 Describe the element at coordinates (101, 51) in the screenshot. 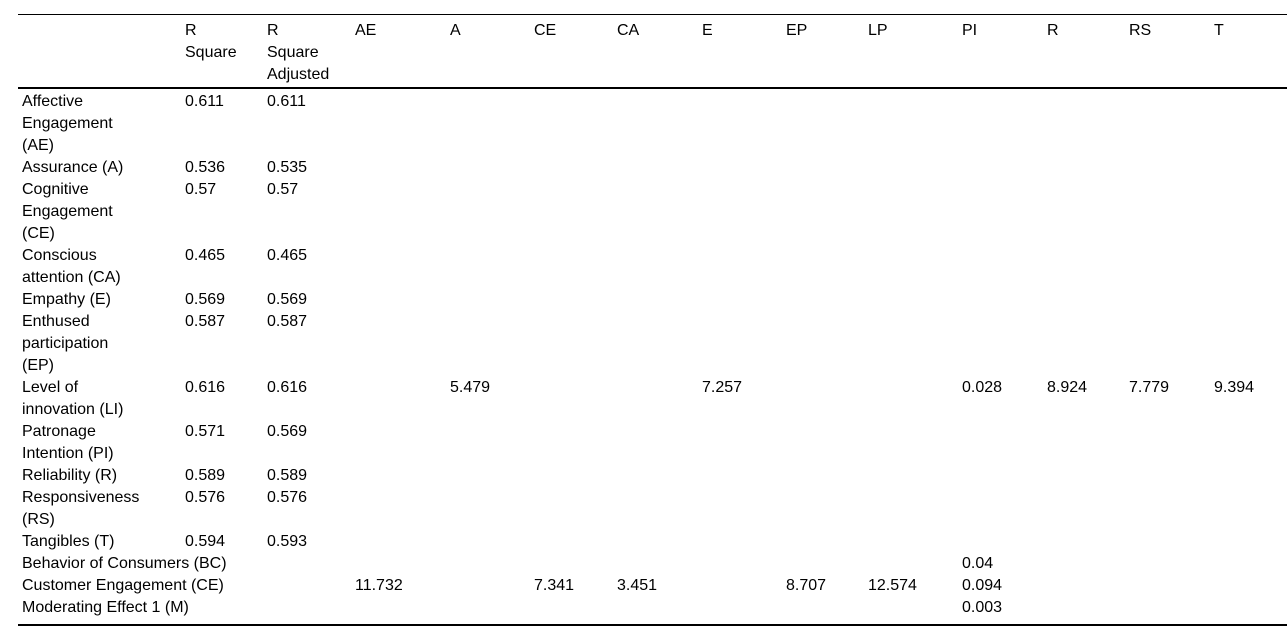

I see `header-empty-cell` at that location.